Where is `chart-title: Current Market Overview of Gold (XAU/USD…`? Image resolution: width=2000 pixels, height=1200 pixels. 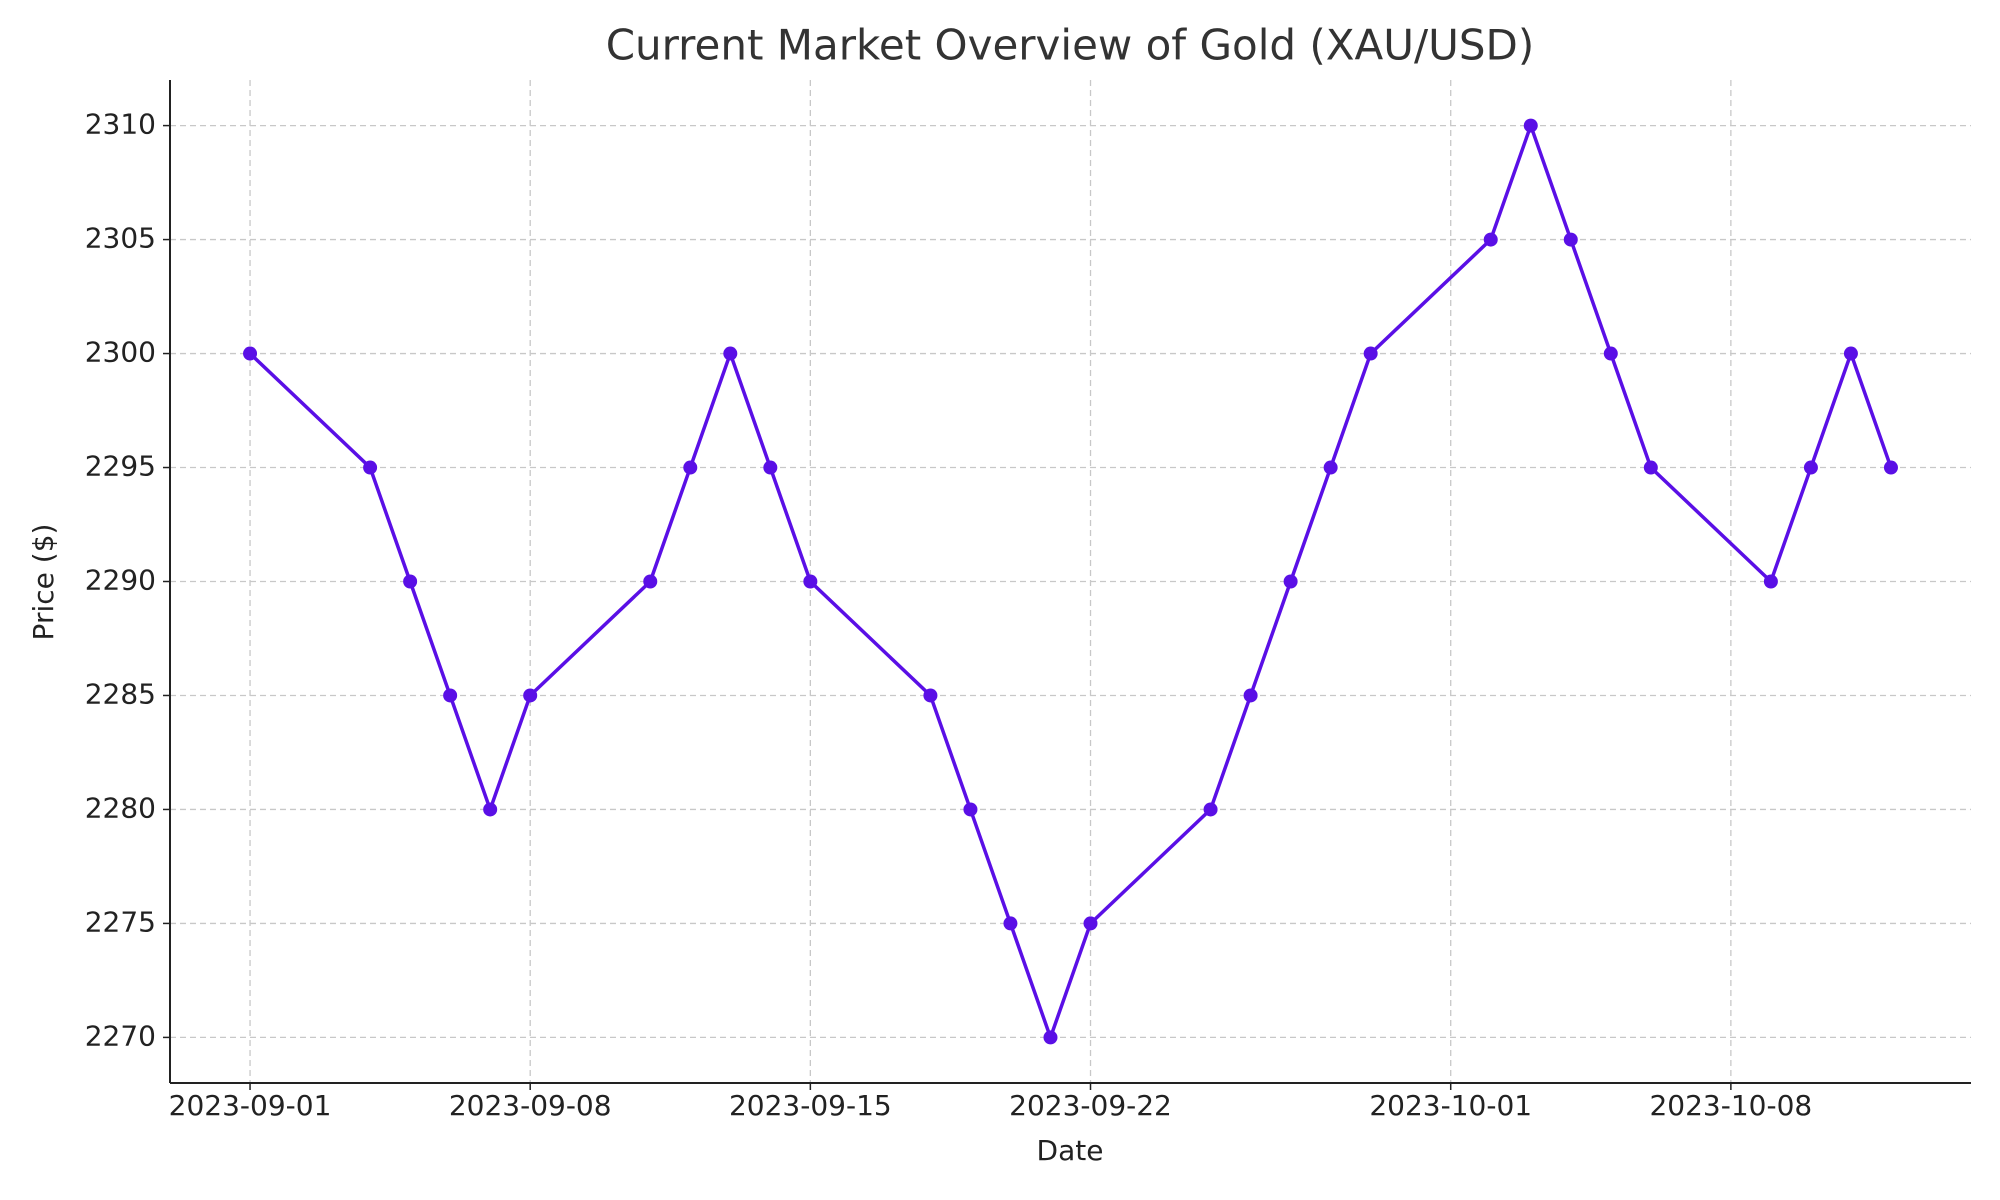
chart-title: Current Market Overview of Gold (XAU/USD… is located at coordinates (1070, 45).